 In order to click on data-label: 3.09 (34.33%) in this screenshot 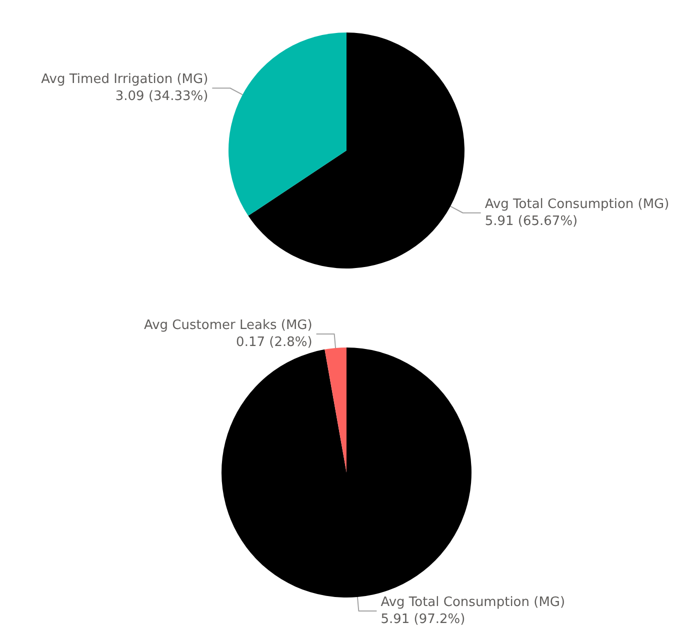, I will do `click(161, 96)`.